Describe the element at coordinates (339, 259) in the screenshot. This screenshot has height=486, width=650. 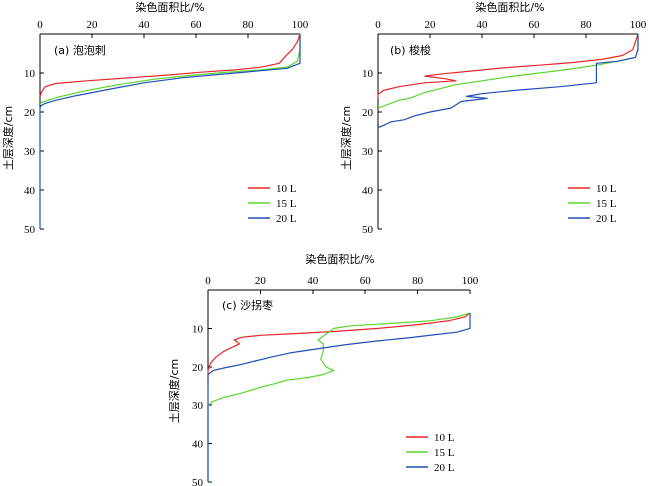
I see `panel-c-xlabel: 染色面积比/%` at that location.